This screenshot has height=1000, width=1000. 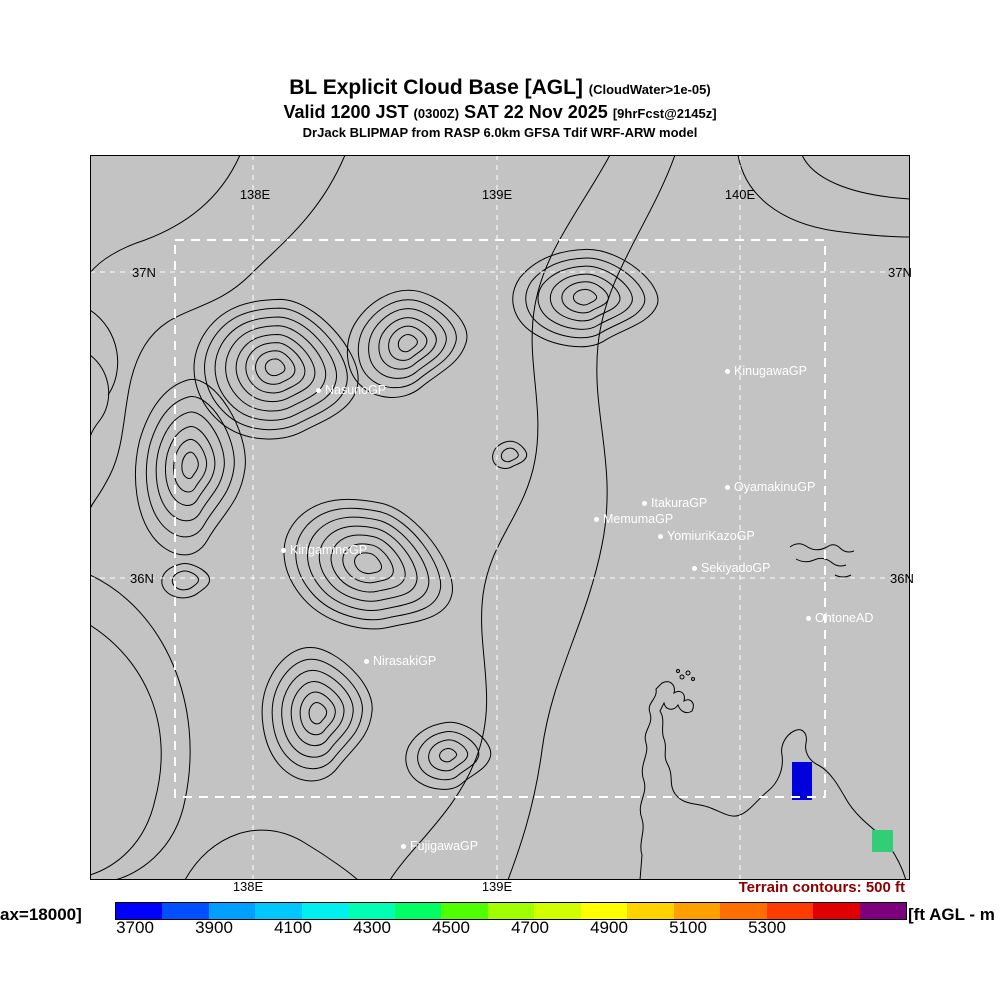 I want to click on valid-date: SAT 22 Nov 2025, so click(x=536, y=112).